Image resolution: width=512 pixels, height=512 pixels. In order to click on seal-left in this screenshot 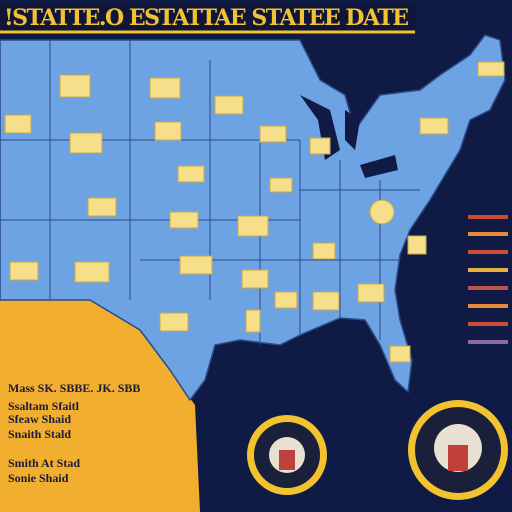, I will do `click(287, 455)`.